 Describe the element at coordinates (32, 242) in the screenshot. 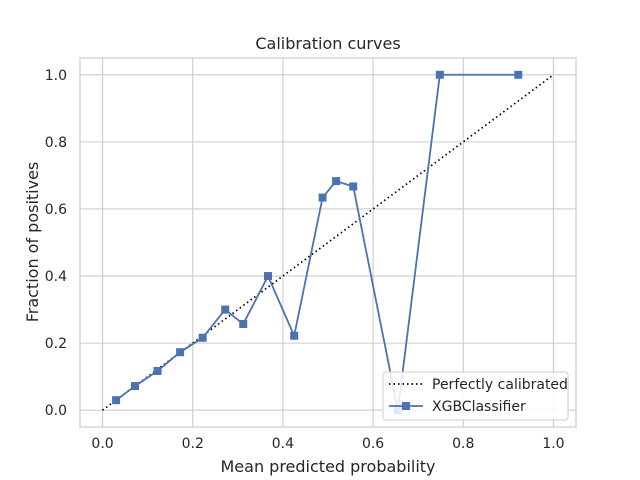

I see `y-axis-label: Fraction of positives` at that location.